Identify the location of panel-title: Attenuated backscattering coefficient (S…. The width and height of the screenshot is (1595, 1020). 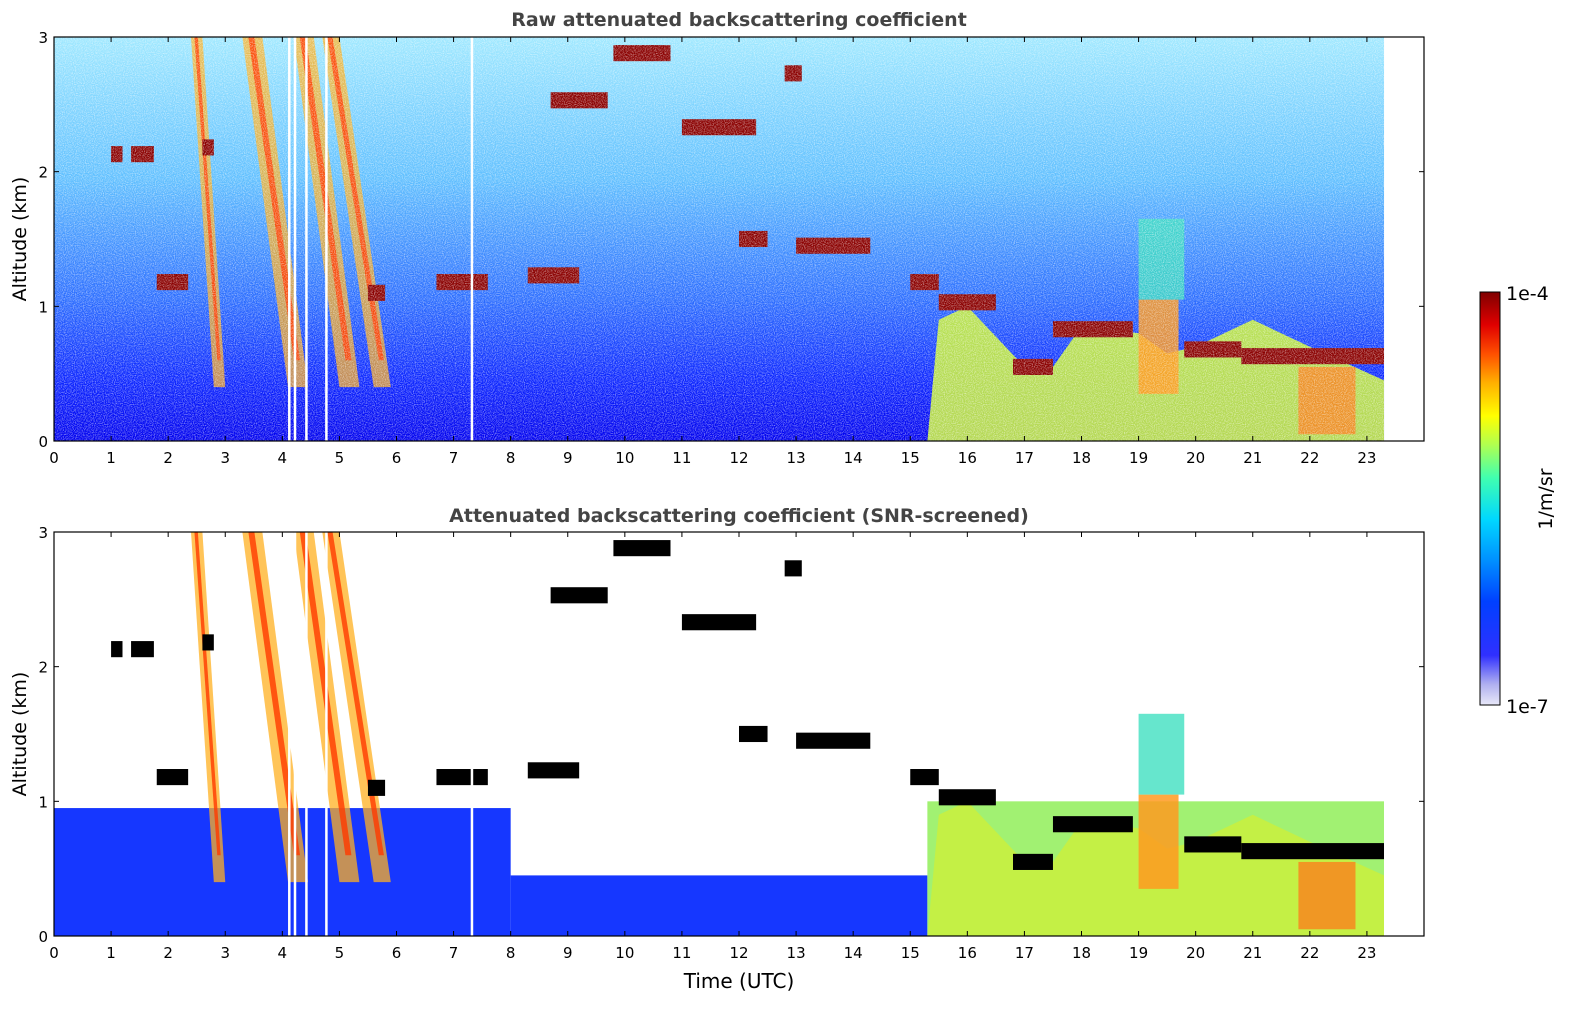
(739, 516).